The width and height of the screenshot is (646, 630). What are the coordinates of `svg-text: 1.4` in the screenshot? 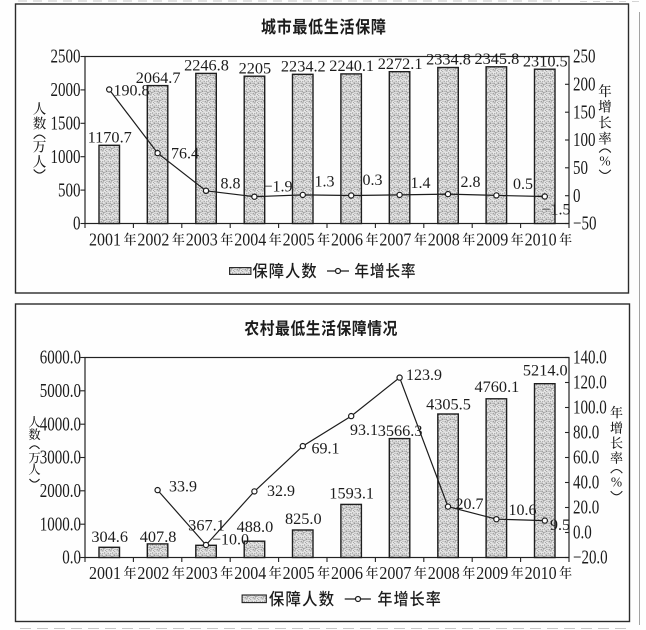 It's located at (421, 183).